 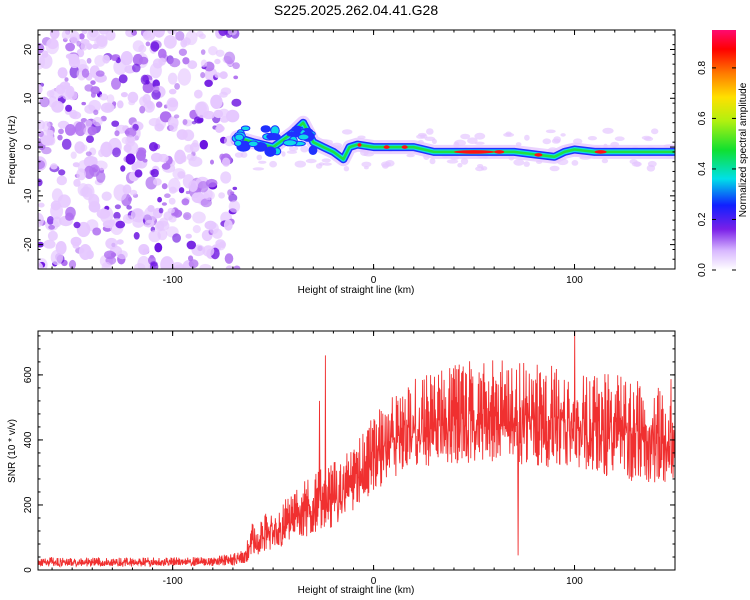 I want to click on y-tick-label: 400, so click(x=28, y=439).